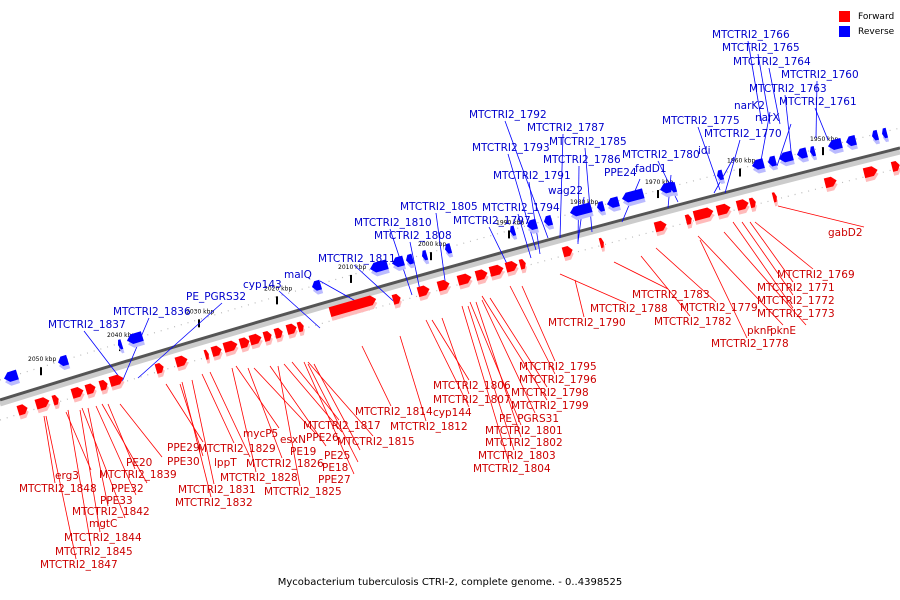 The image size is (900, 600). What do you see at coordinates (94, 552) in the screenshot?
I see `forward-gene-label: MTCTRI2_1845` at bounding box center [94, 552].